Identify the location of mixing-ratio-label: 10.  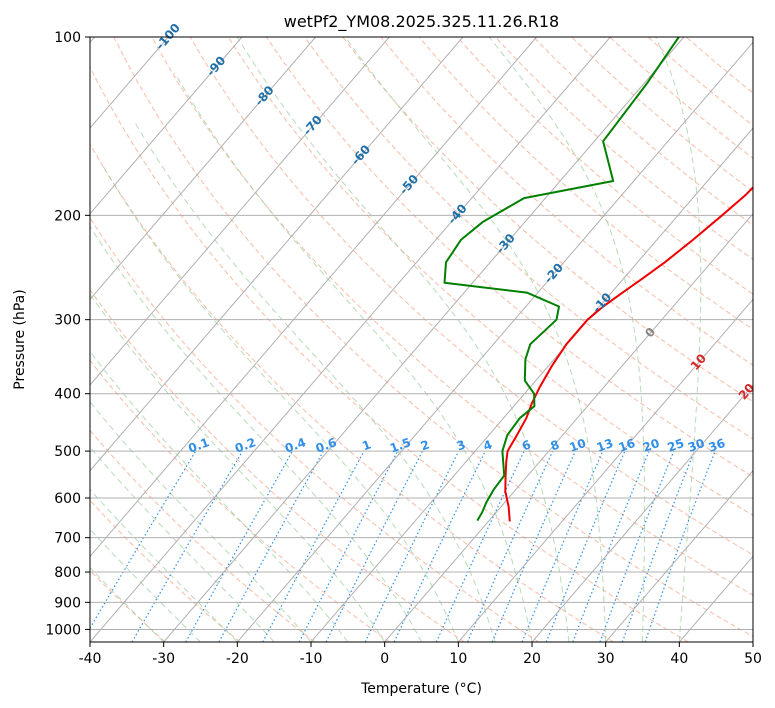
(577, 445).